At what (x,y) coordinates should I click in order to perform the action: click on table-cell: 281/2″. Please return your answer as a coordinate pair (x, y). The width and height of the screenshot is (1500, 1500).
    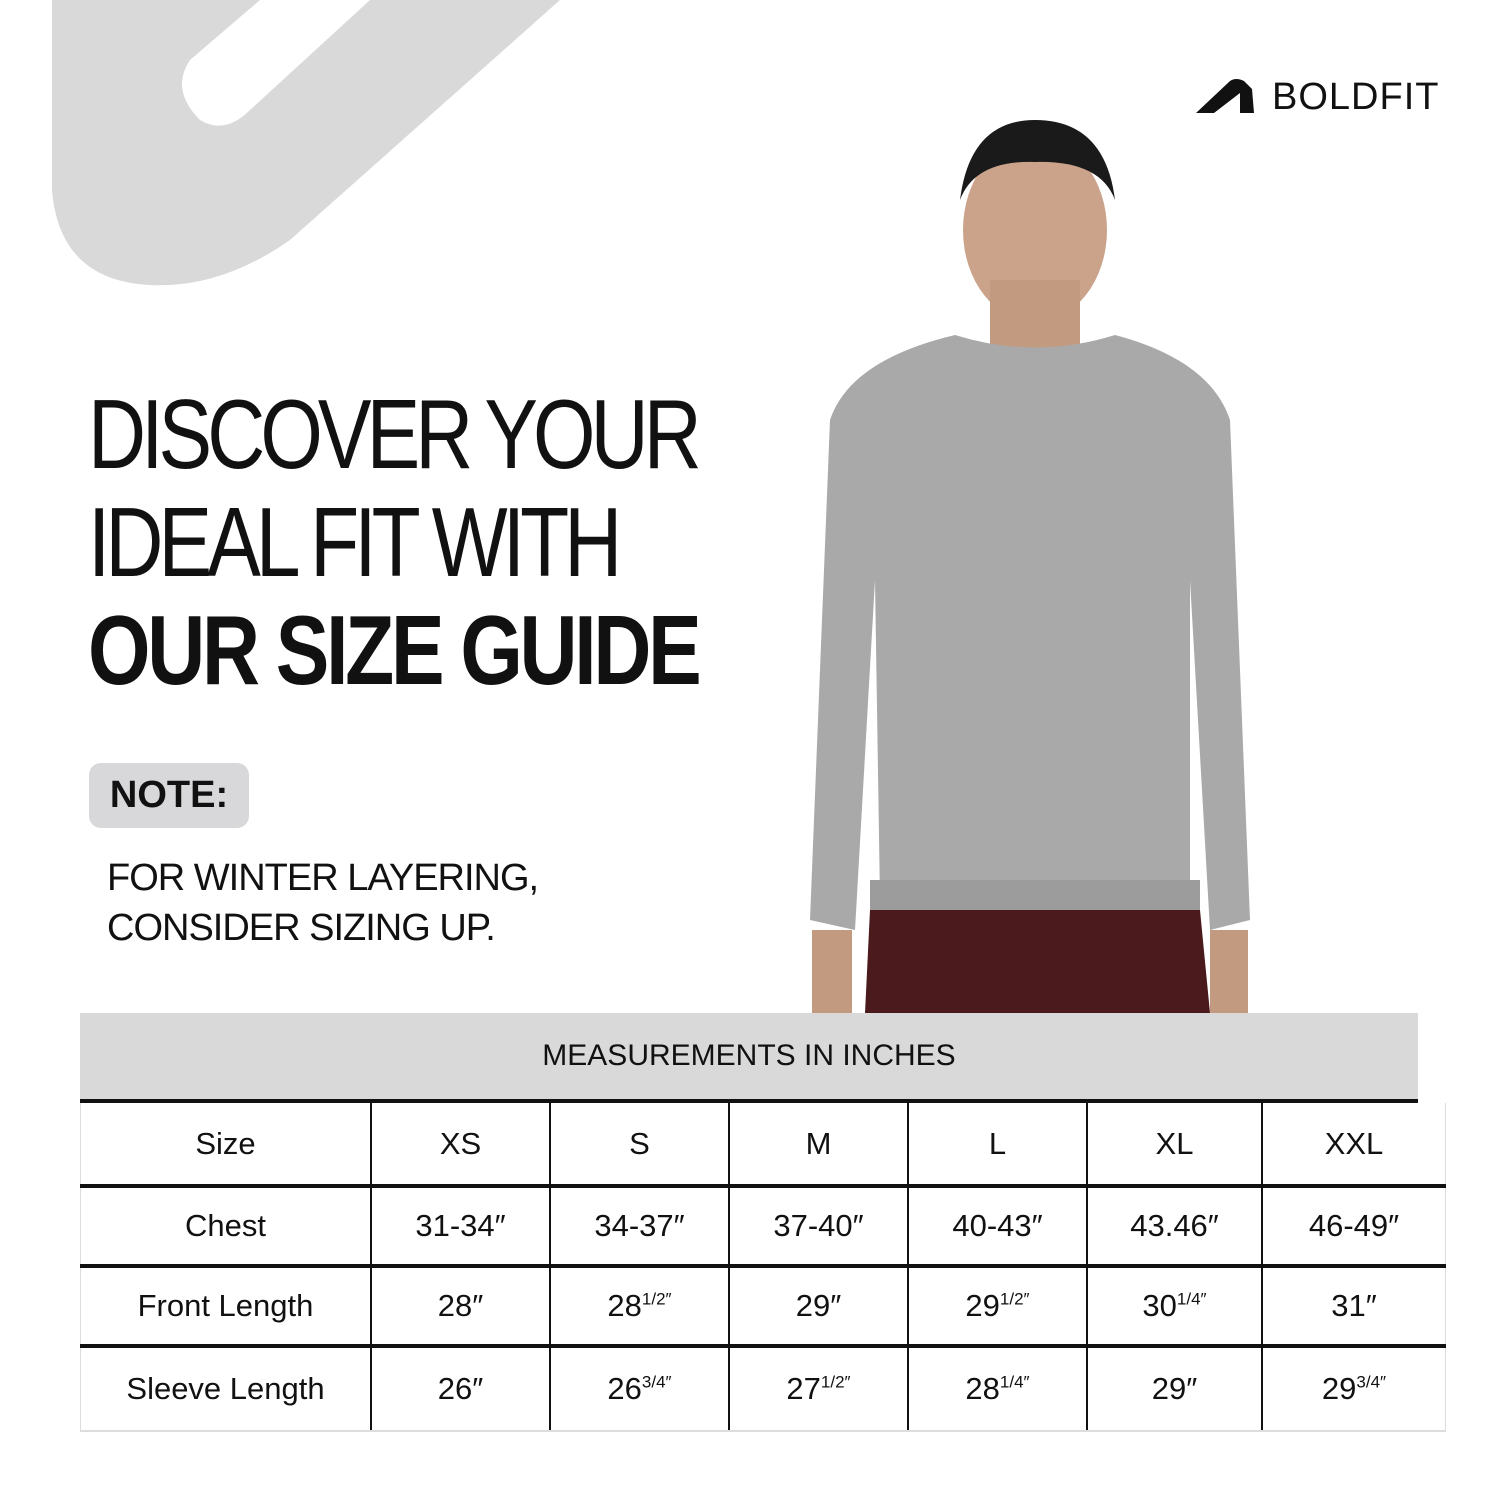
    Looking at the image, I should click on (639, 1307).